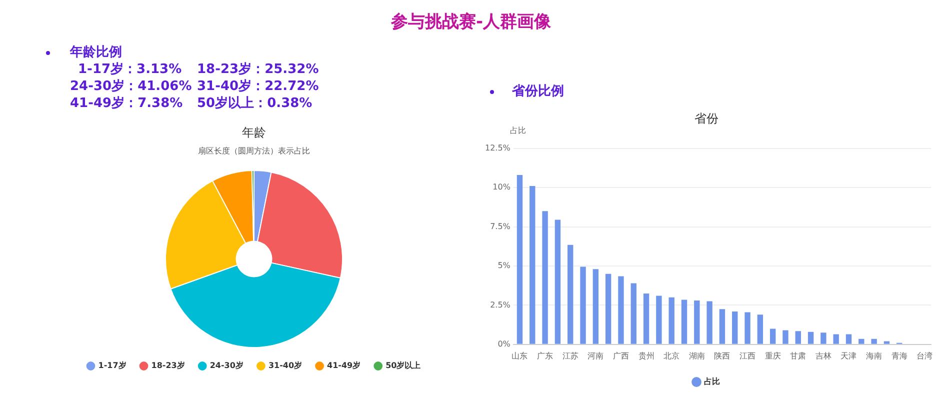  Describe the element at coordinates (258, 87) in the screenshot. I see `text: 31-40岁：22.72%` at that location.